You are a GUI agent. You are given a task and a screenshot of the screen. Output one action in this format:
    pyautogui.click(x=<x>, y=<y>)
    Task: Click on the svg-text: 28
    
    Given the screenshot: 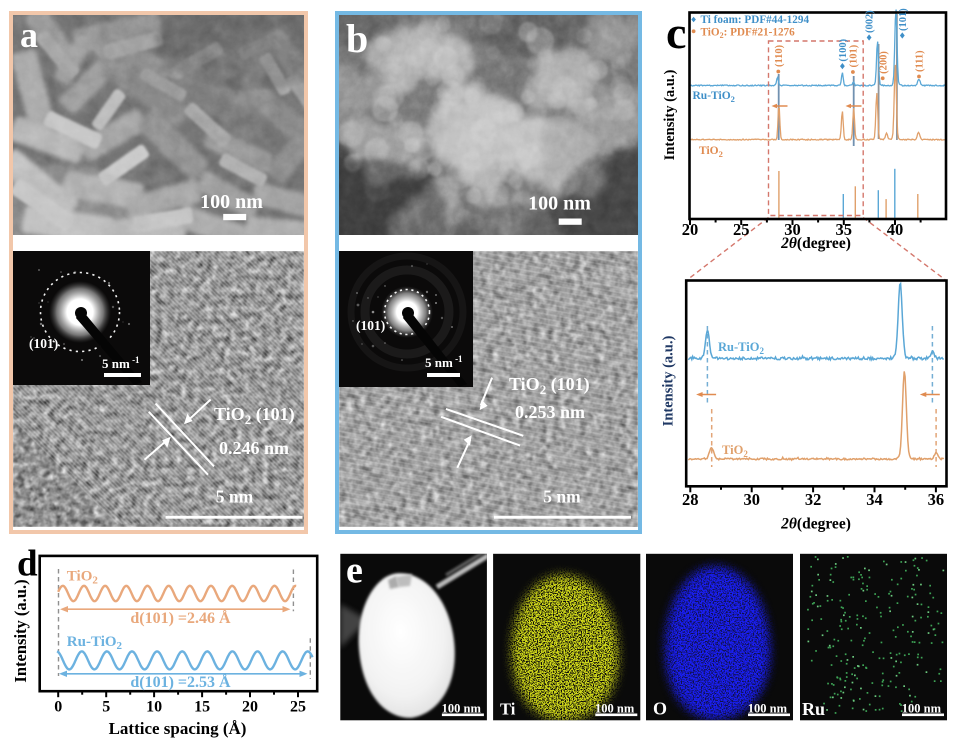 What is the action you would take?
    pyautogui.click(x=690, y=499)
    